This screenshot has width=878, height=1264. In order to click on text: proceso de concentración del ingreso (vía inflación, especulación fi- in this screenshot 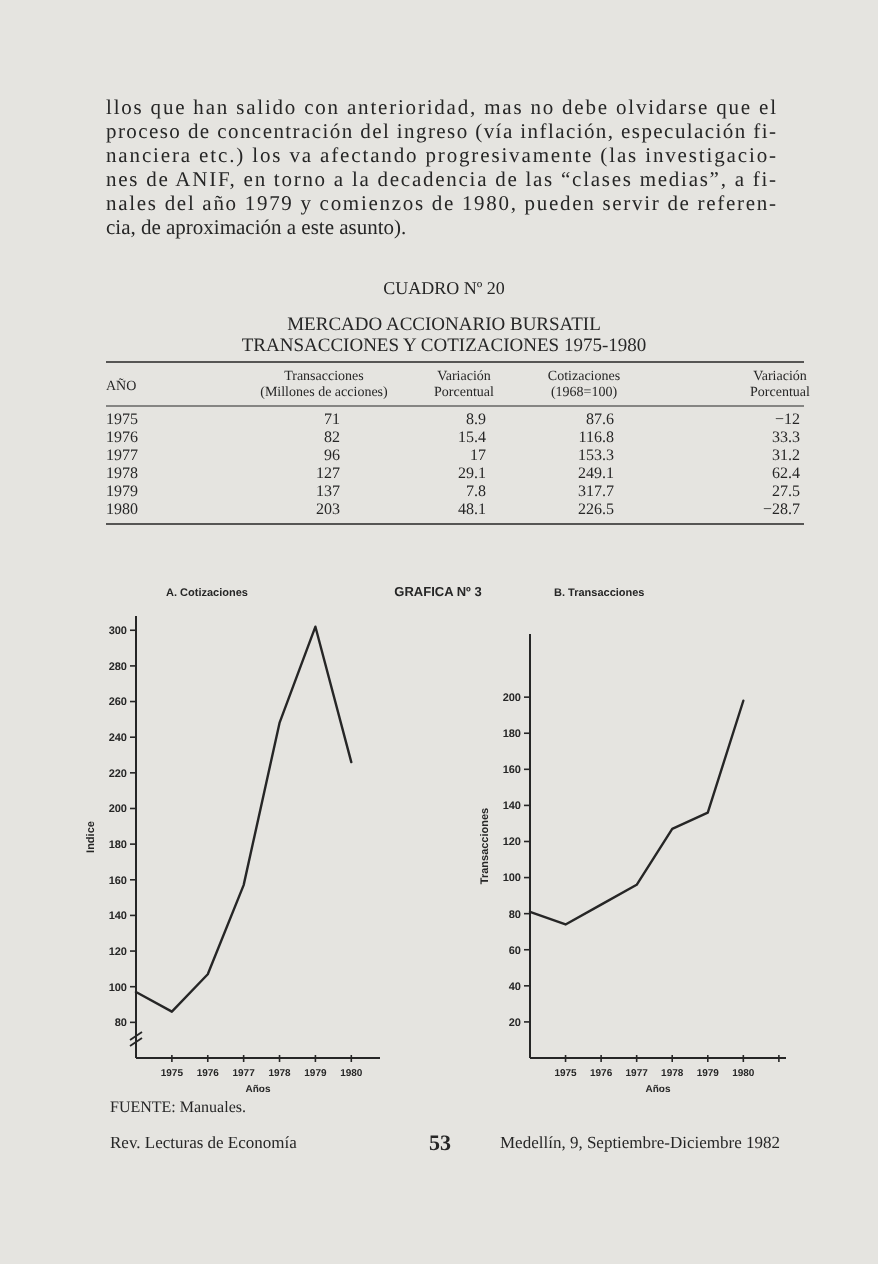, I will do `click(441, 133)`.